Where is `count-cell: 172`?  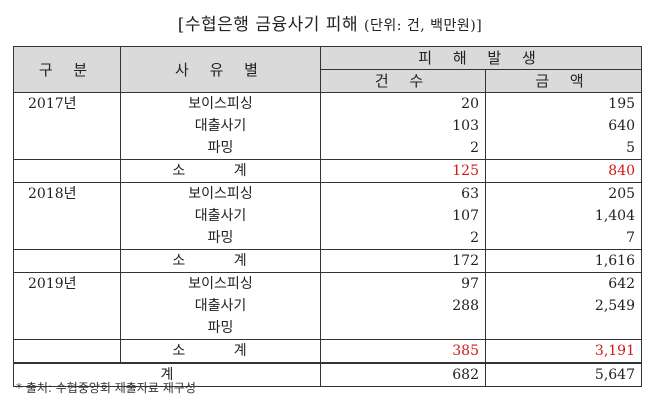
count-cell: 172 is located at coordinates (403, 261).